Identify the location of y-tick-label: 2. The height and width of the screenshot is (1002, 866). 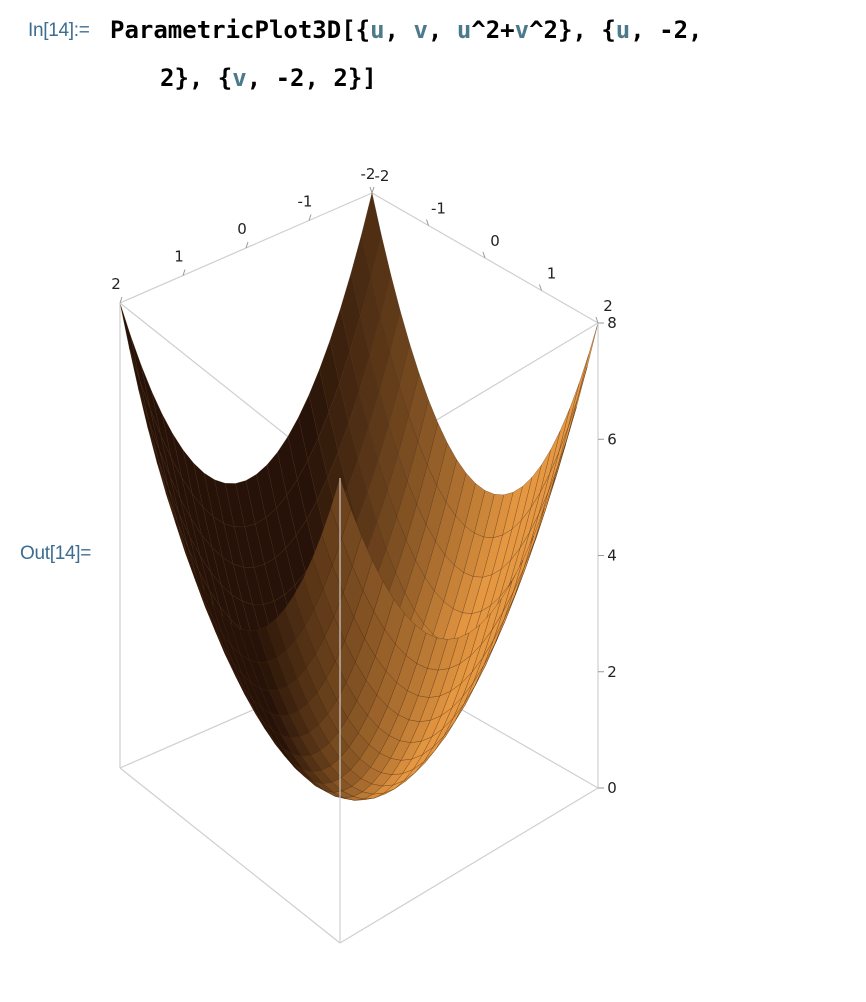
(608, 306).